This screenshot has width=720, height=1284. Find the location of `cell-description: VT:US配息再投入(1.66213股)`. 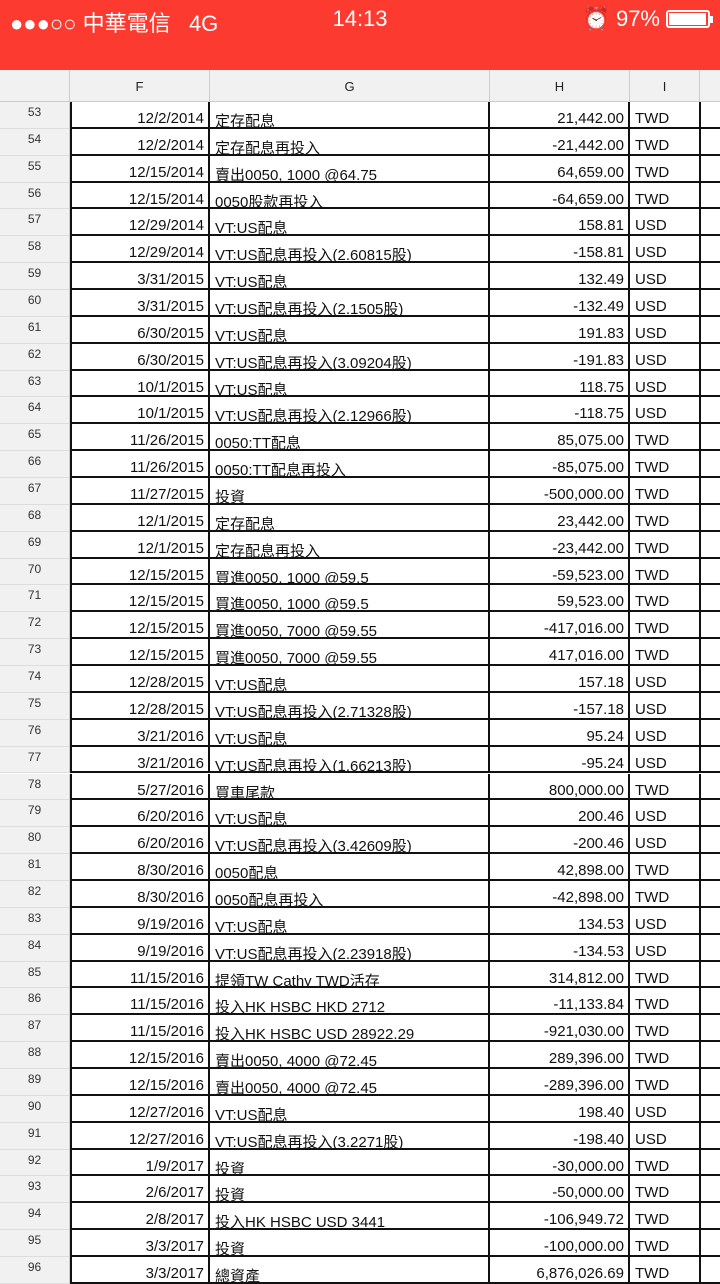

cell-description: VT:US配息再投入(1.66213股) is located at coordinates (350, 760).